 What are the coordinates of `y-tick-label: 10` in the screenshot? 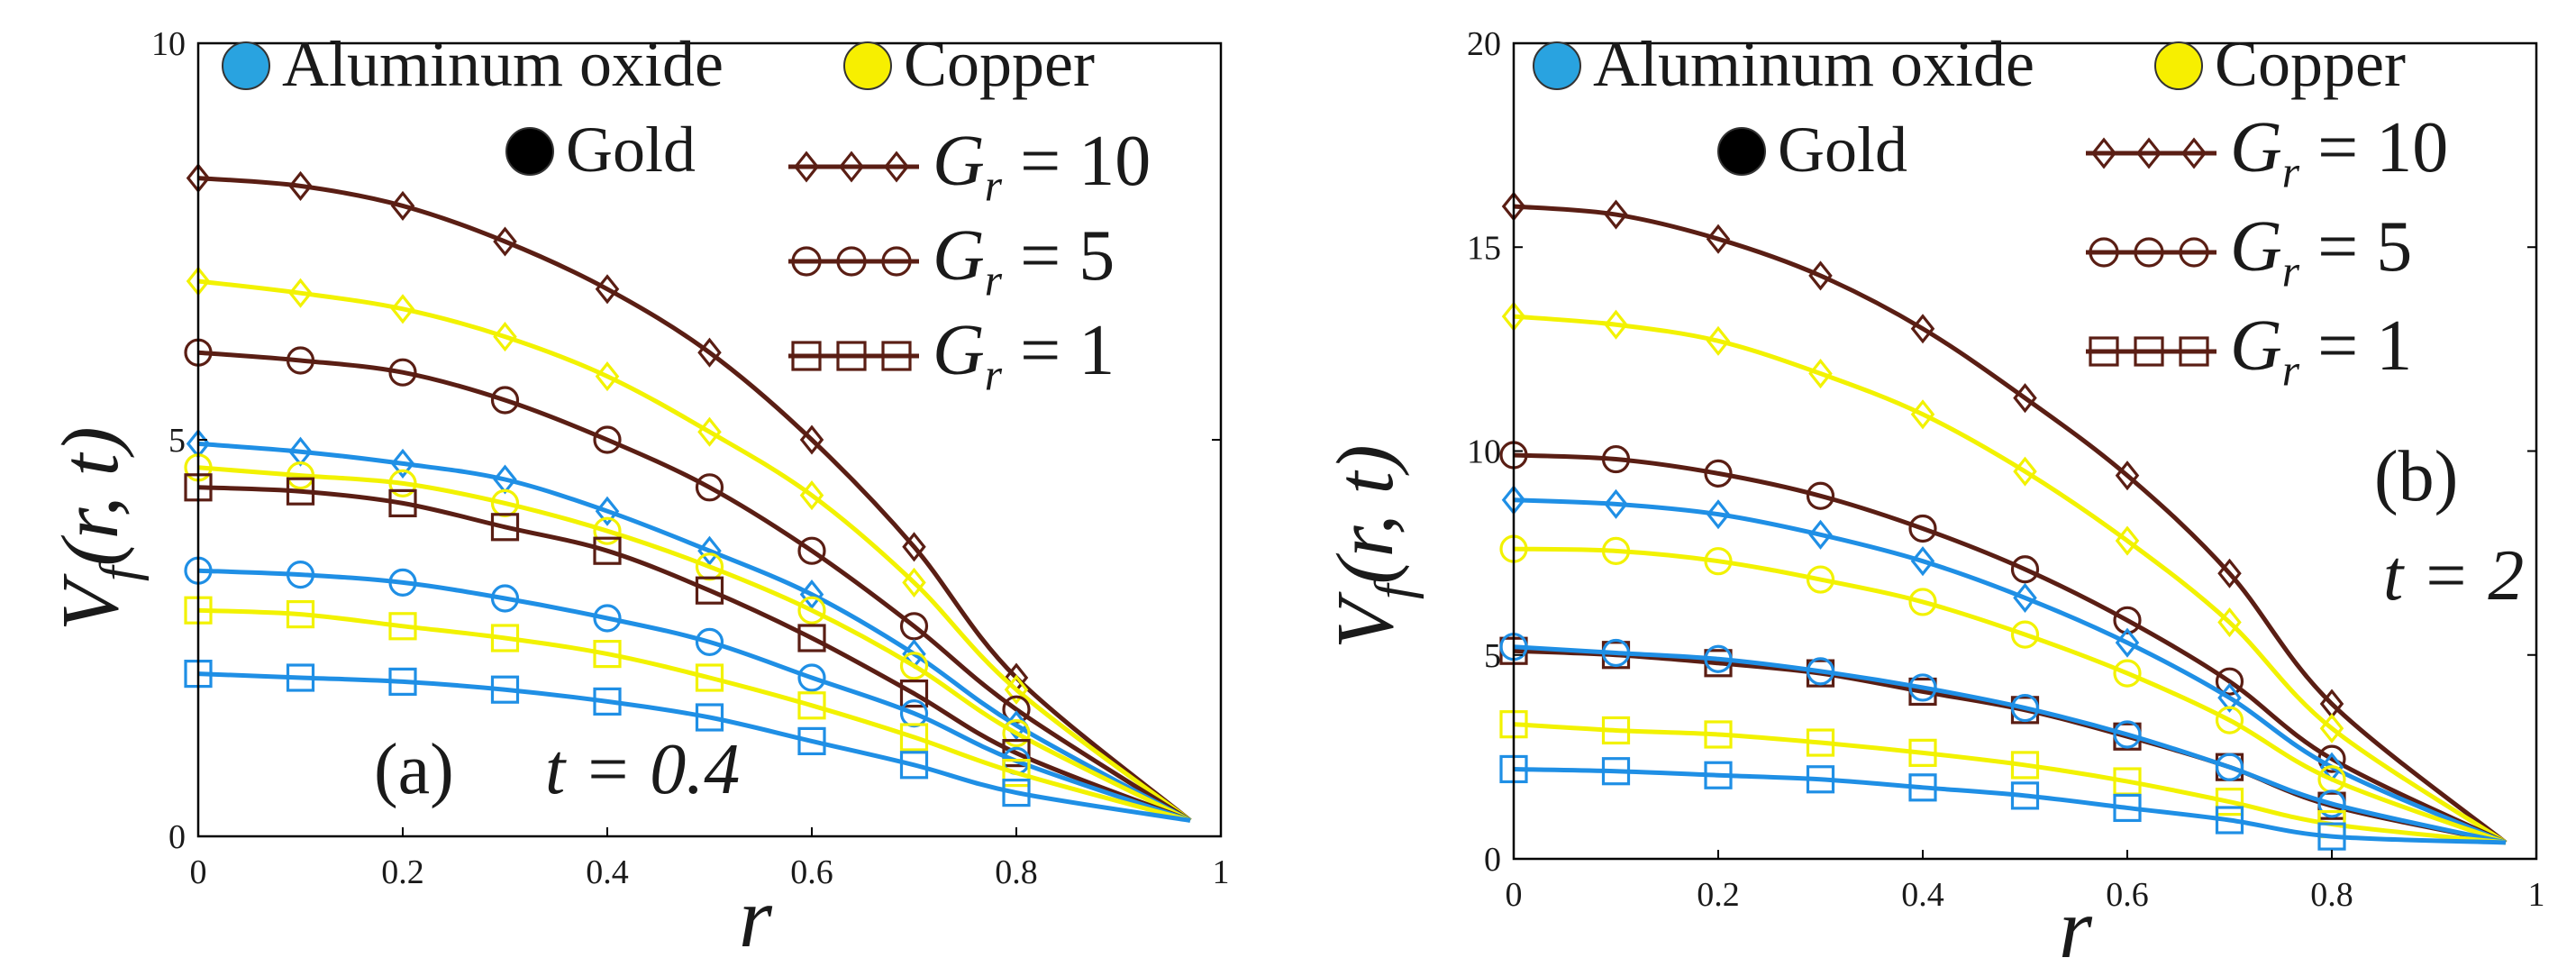 It's located at (168, 44).